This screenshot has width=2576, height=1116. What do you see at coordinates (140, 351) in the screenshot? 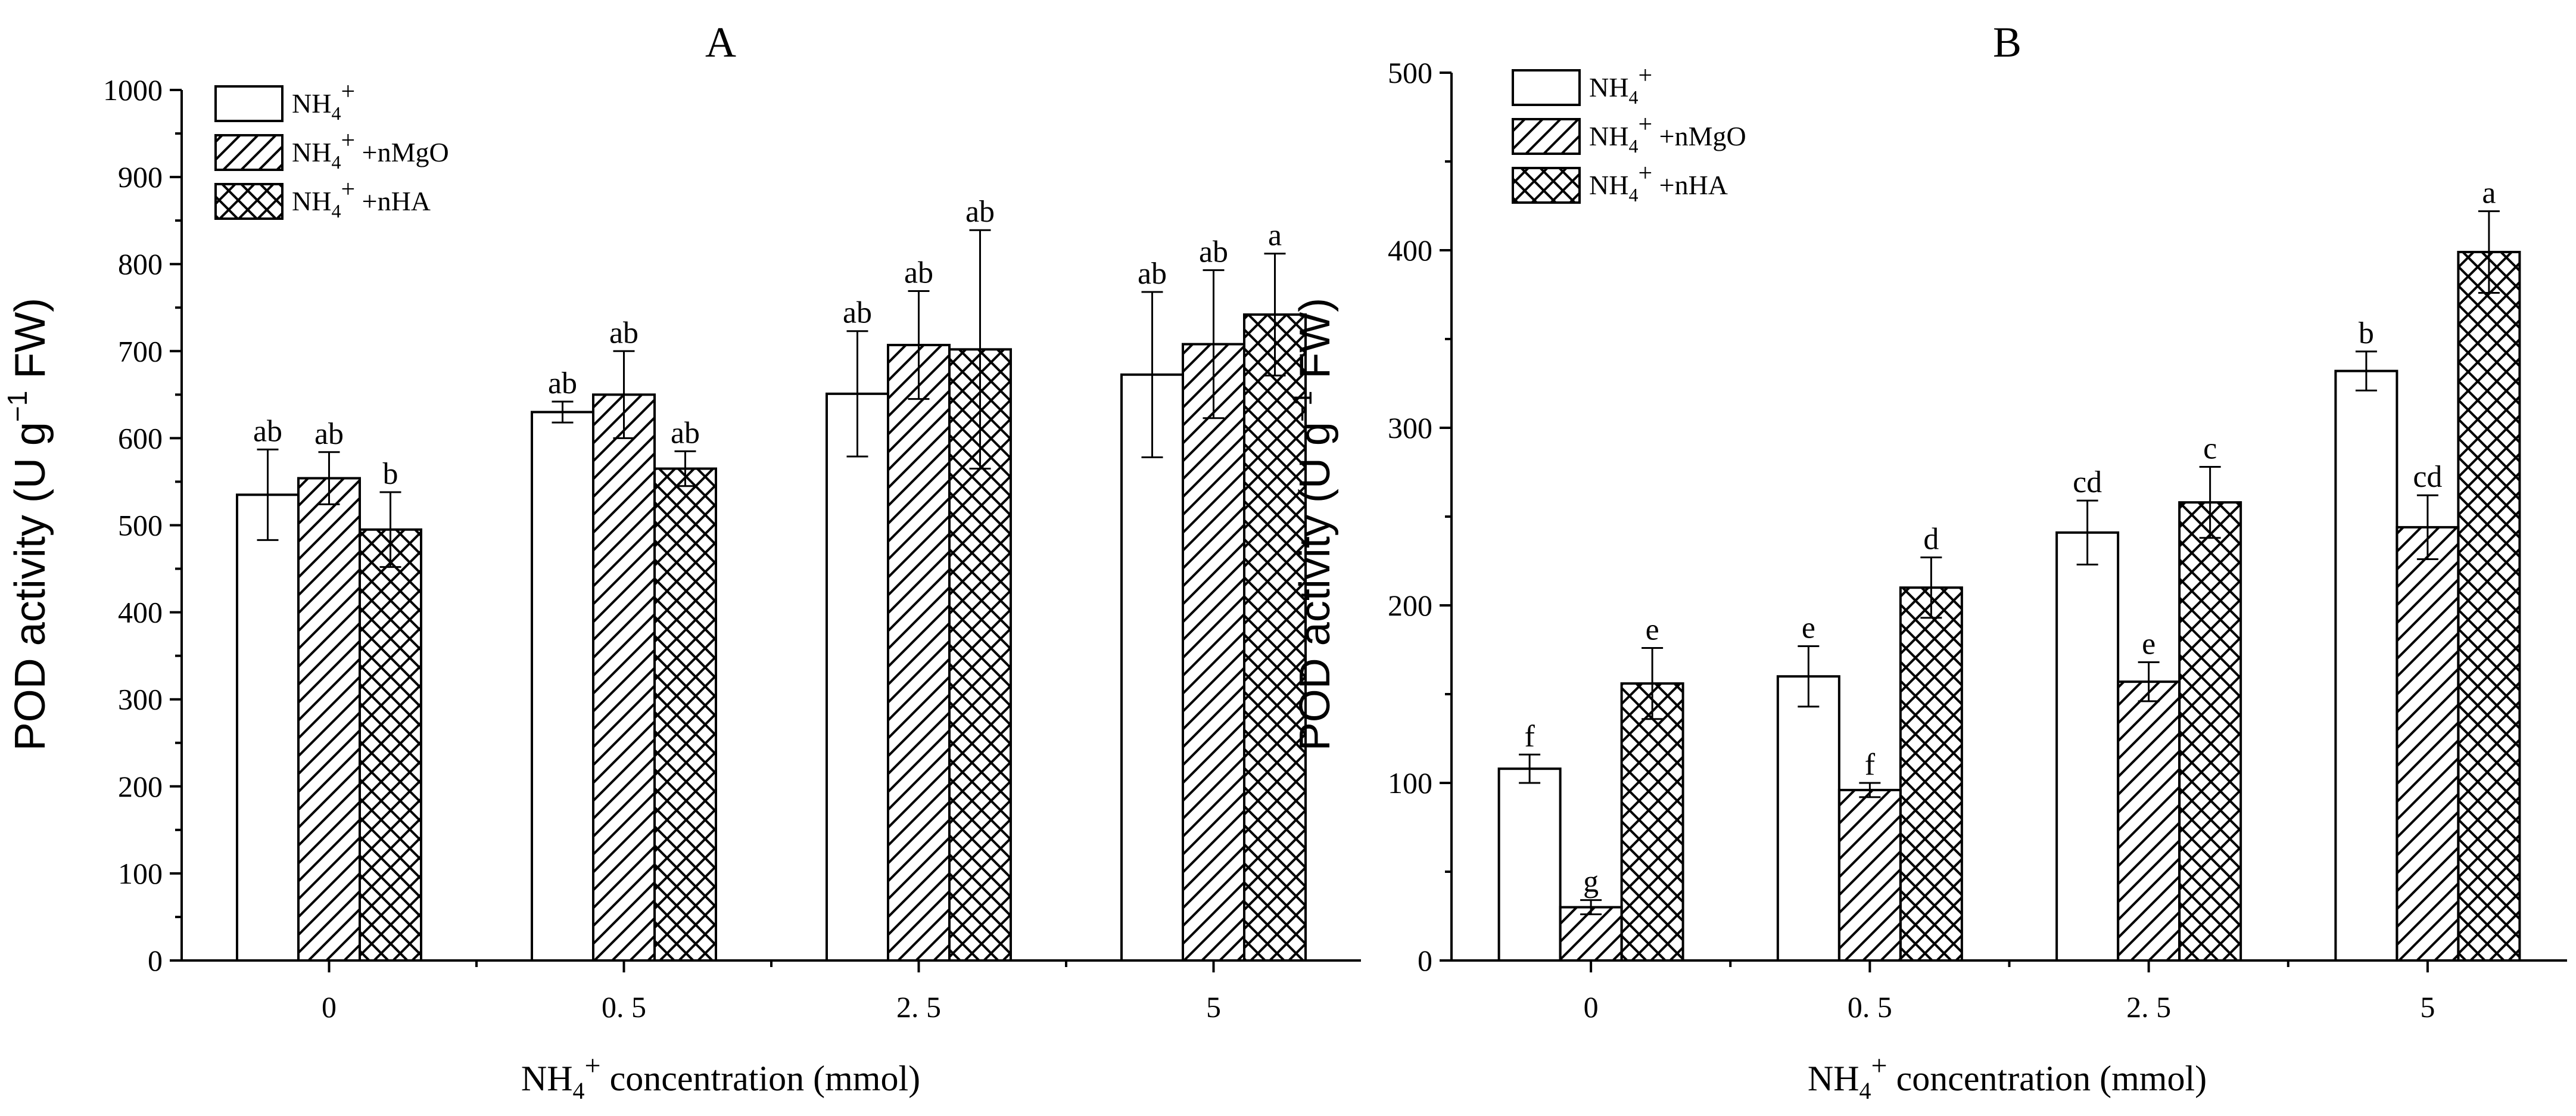
I see `y-tick-label: 700` at bounding box center [140, 351].